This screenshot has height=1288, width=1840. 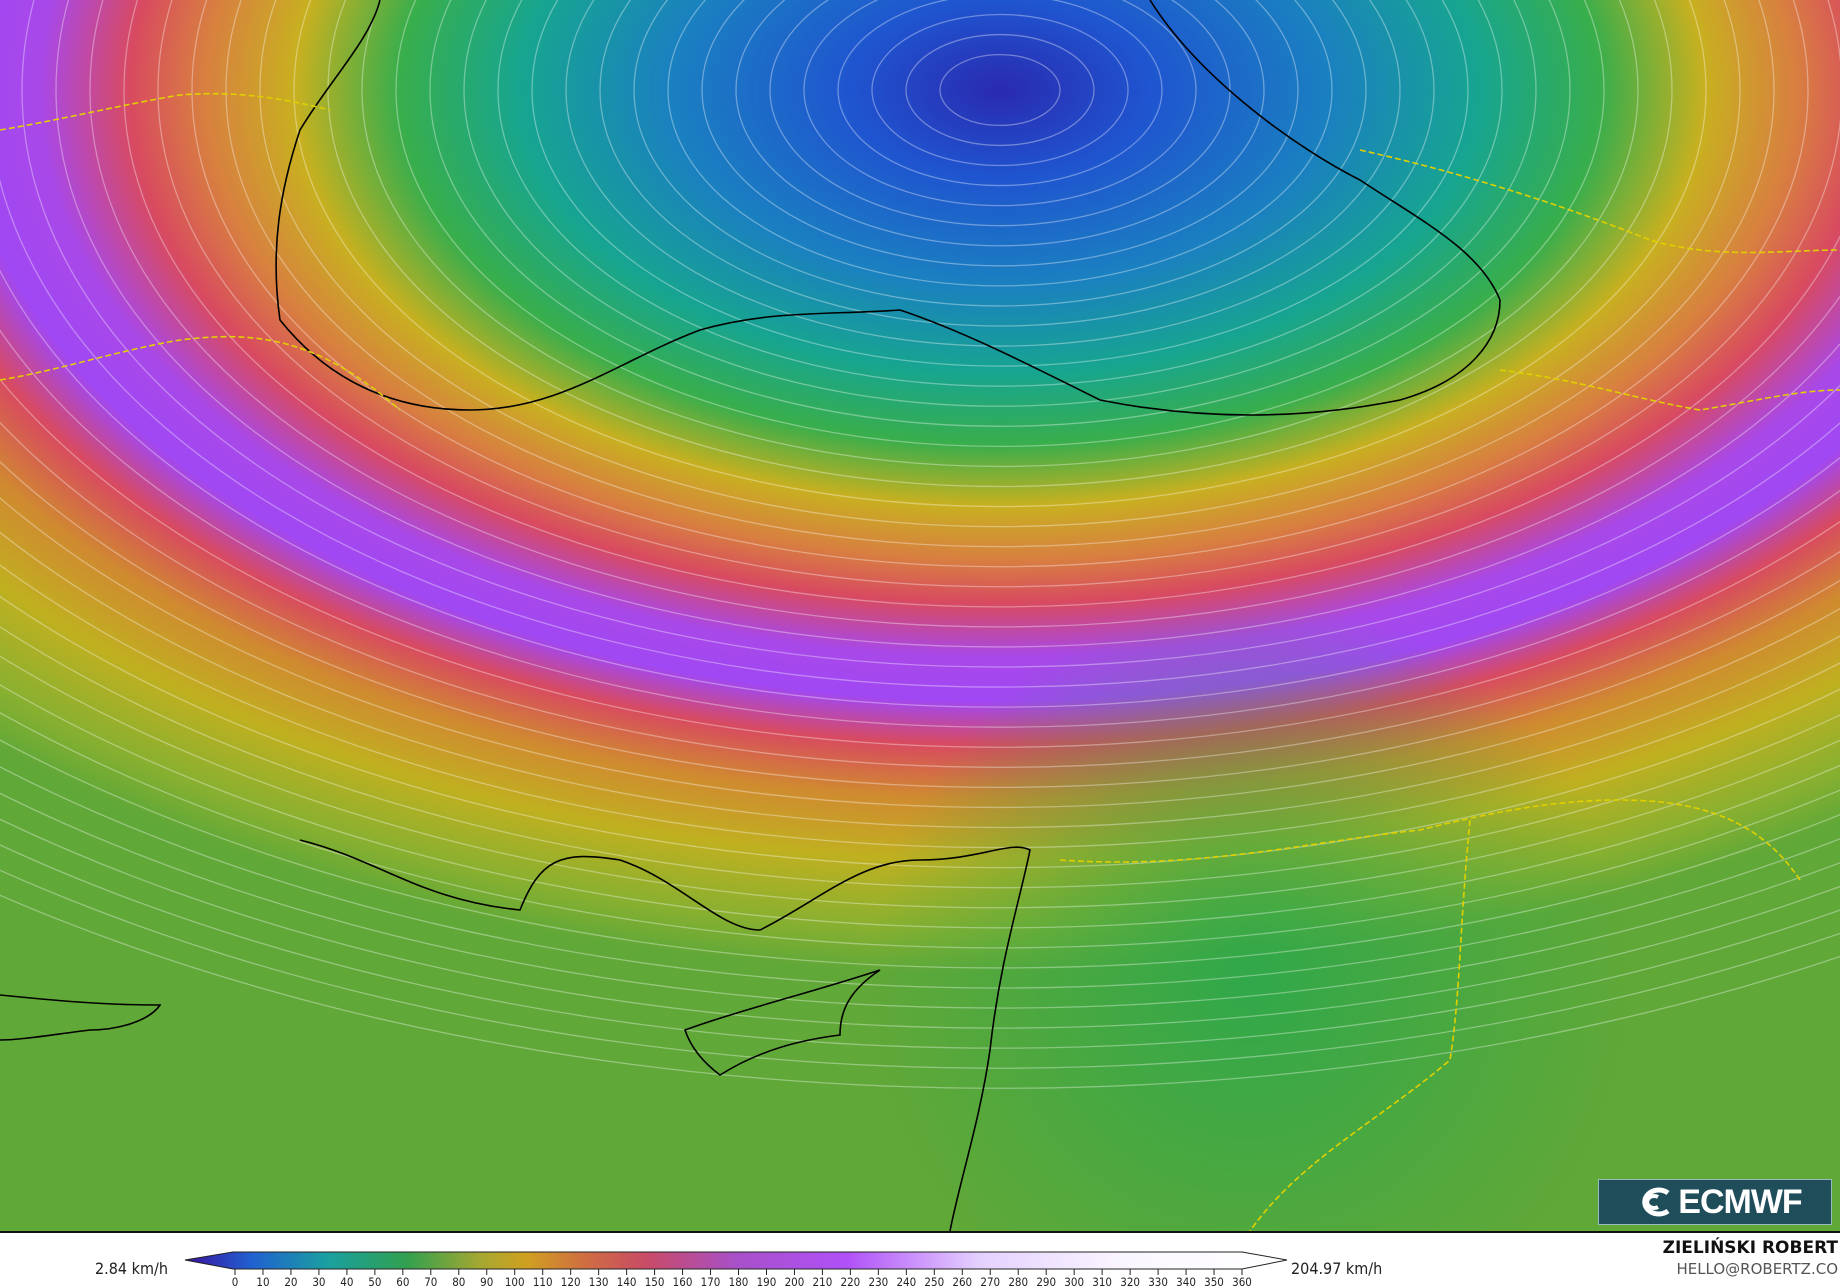 I want to click on turkey-south-coast, so click(x=665, y=1035).